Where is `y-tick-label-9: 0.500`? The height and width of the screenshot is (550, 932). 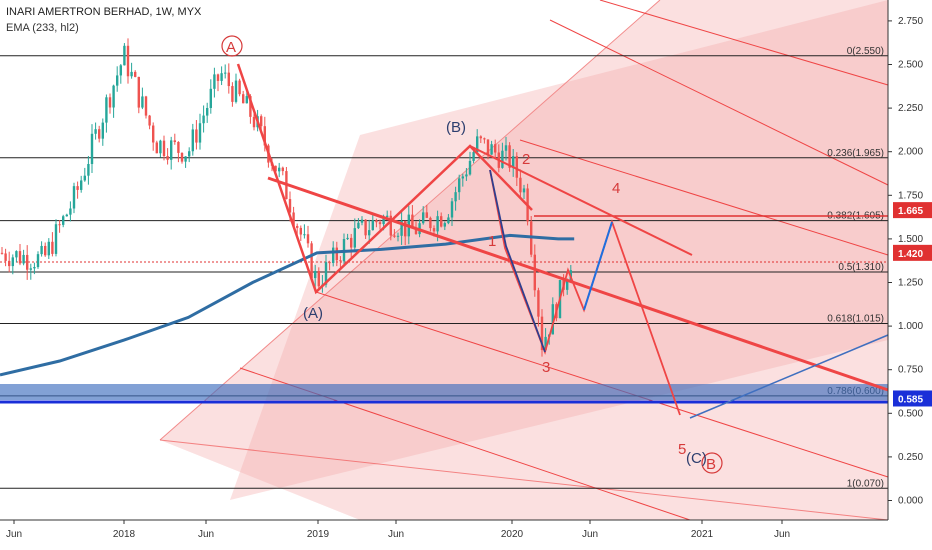
y-tick-label-9: 0.500 is located at coordinates (910, 413).